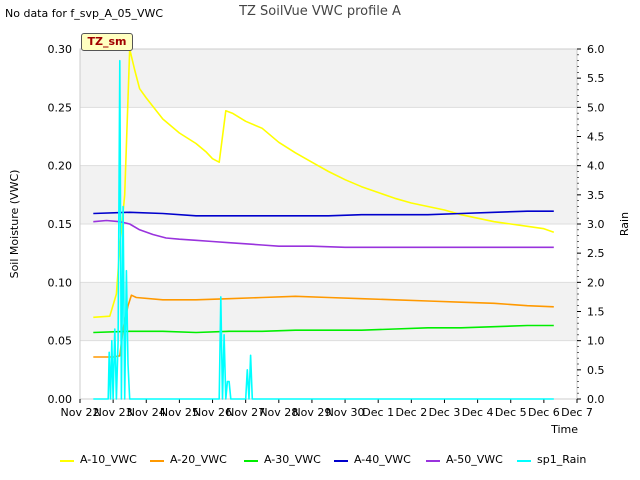 Image resolution: width=640 pixels, height=480 pixels. Describe the element at coordinates (511, 412) in the screenshot. I see `x-tick-label: Dec 5` at that location.